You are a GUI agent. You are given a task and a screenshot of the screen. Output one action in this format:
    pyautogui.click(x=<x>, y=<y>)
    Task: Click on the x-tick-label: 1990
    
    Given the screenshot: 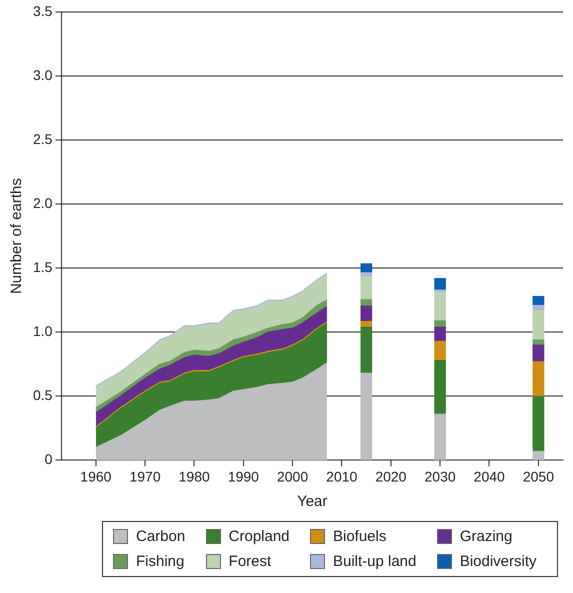 What is the action you would take?
    pyautogui.click(x=244, y=476)
    